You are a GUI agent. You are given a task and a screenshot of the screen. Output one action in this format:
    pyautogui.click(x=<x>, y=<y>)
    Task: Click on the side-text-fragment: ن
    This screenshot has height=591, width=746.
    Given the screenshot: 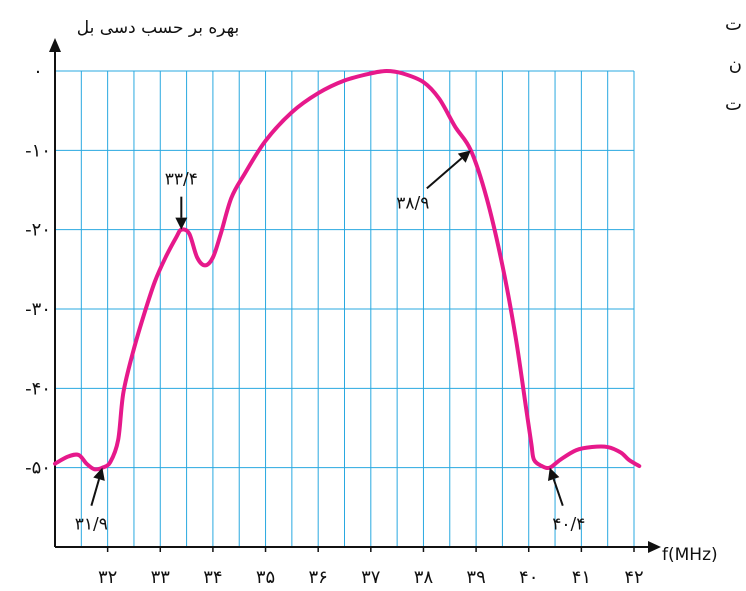 What is the action you would take?
    pyautogui.click(x=735, y=64)
    